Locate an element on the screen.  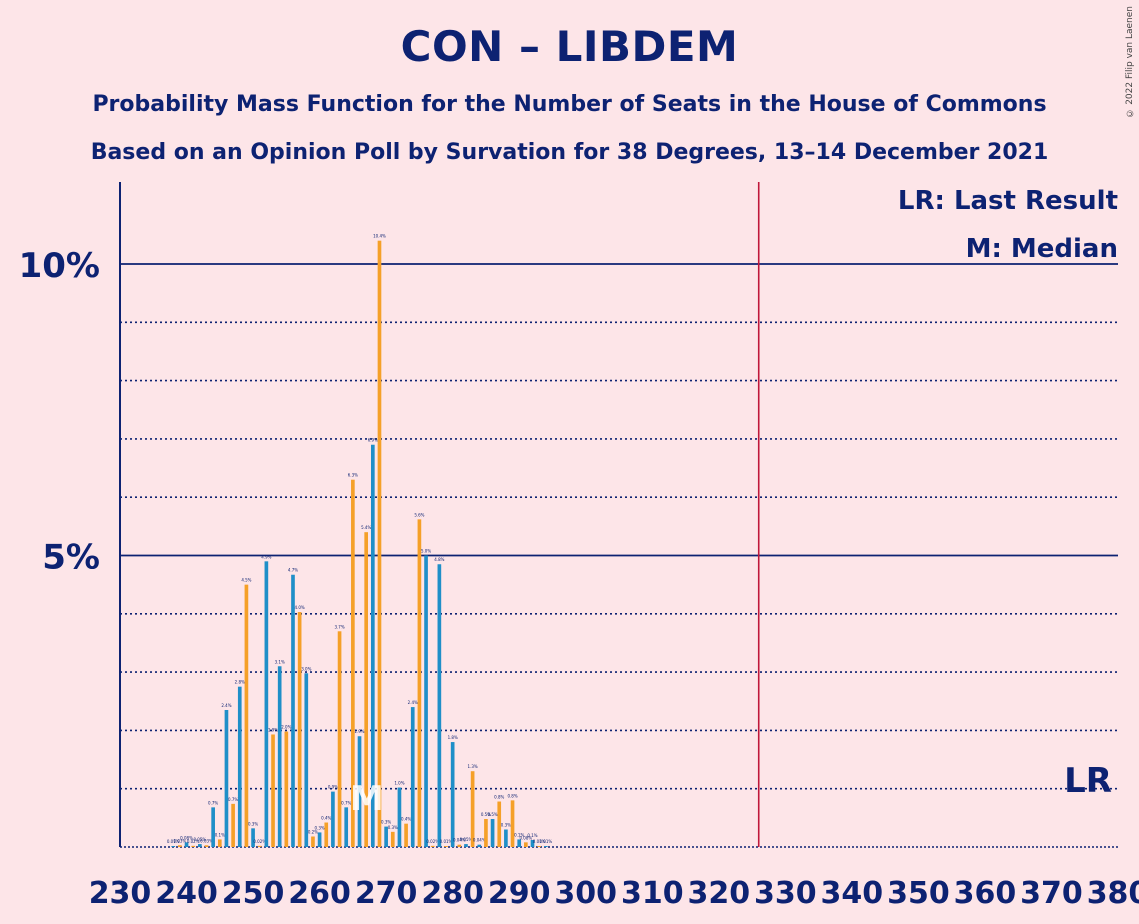
x-tick-label: 310 is located at coordinates (652, 893).